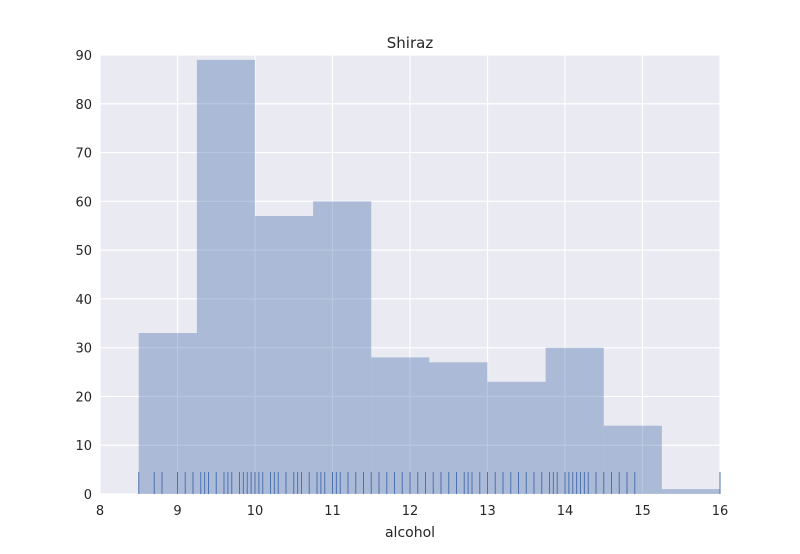  Describe the element at coordinates (83, 56) in the screenshot. I see `y-tick-label: 90` at that location.